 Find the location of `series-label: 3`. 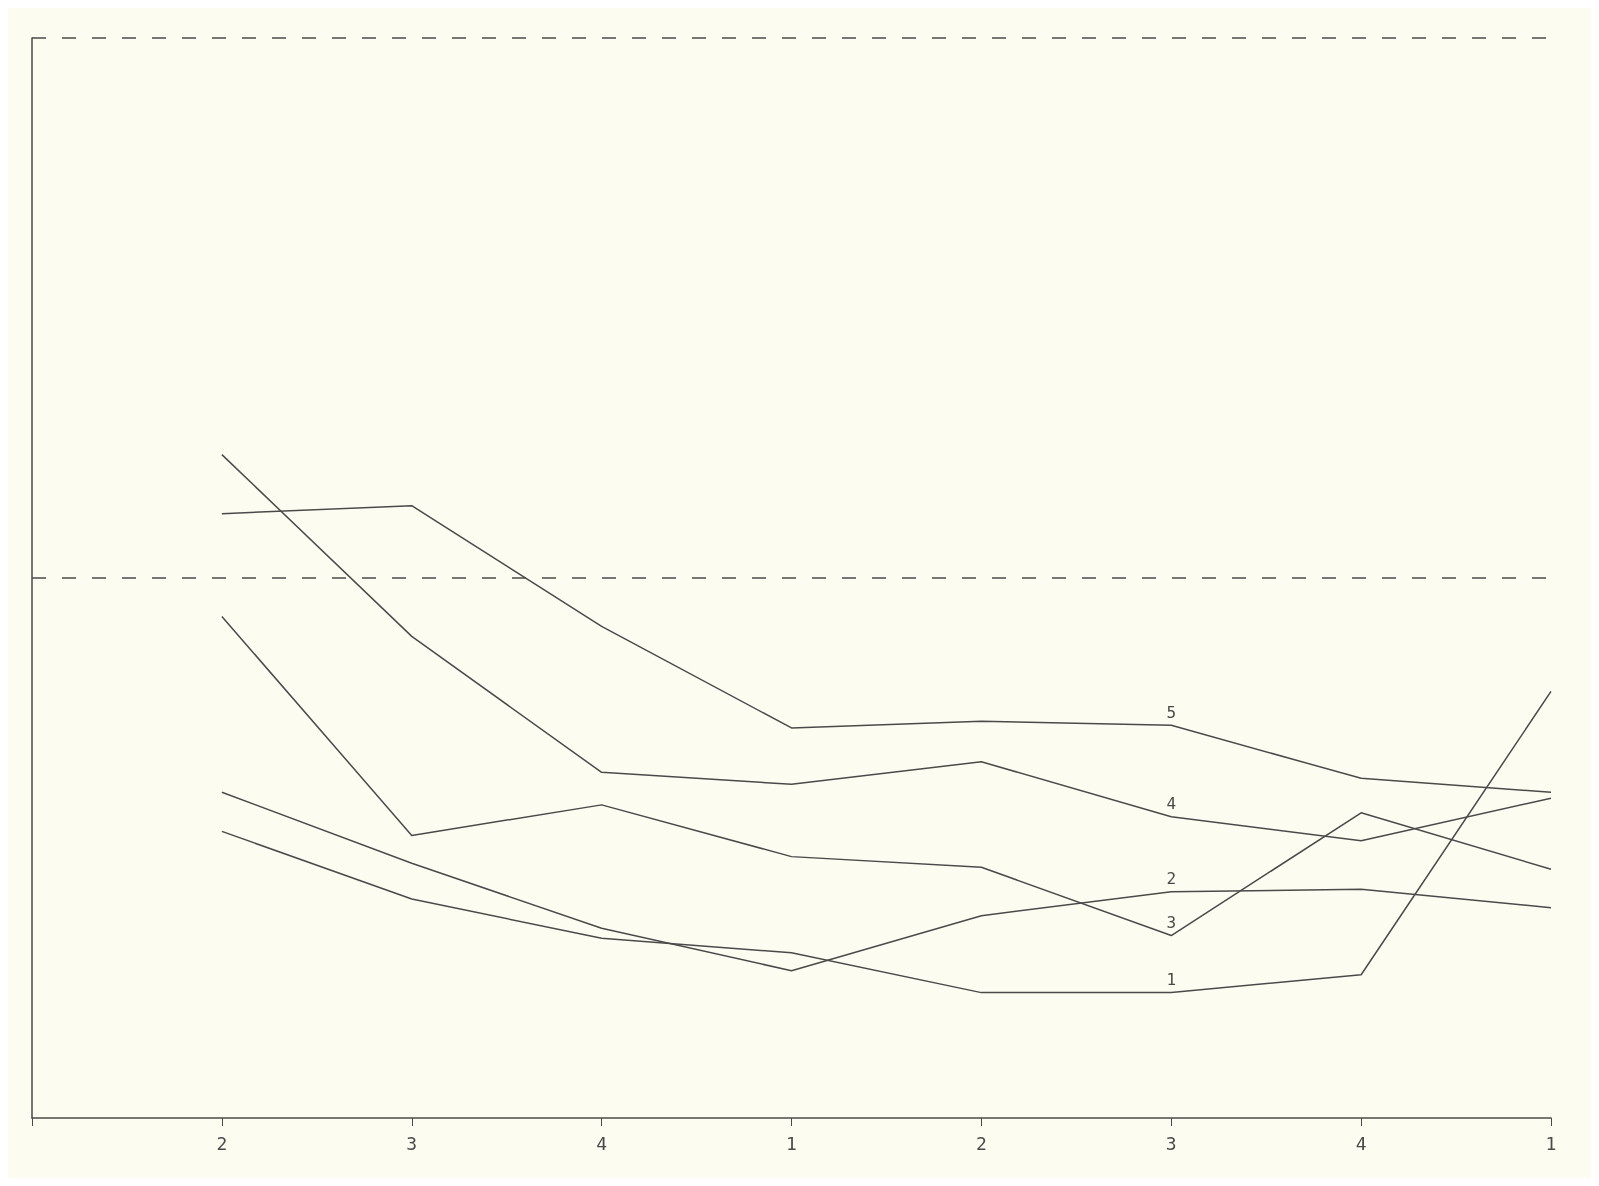

series-label: 3 is located at coordinates (1171, 923).